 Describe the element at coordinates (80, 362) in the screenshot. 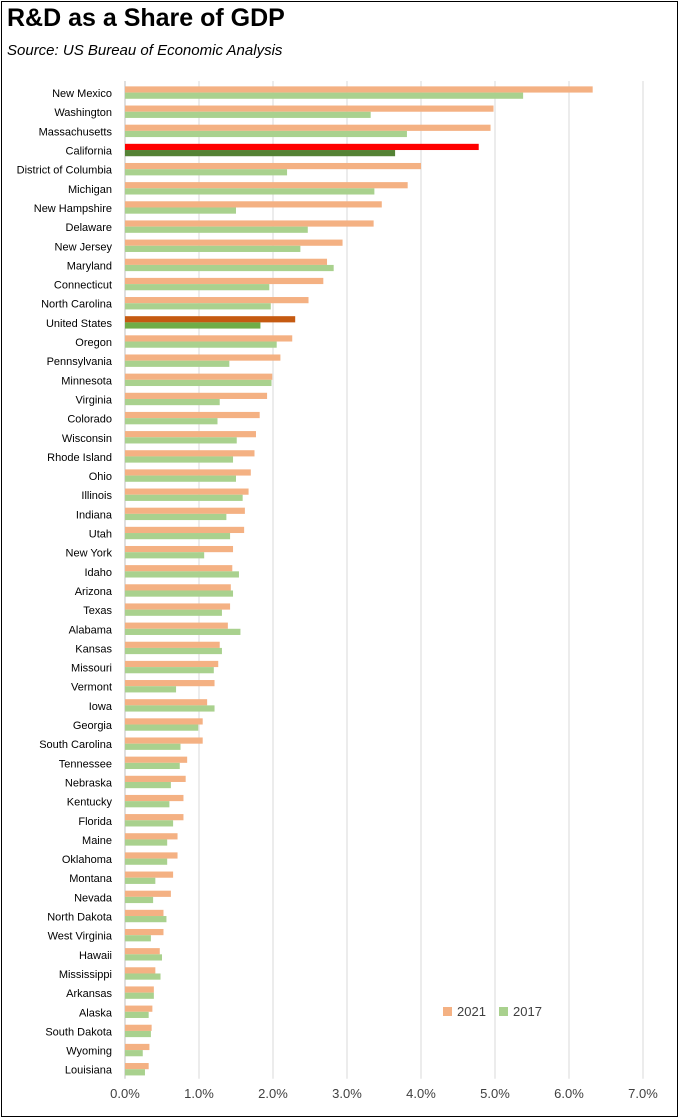

I see `category-label: Pennsylvania` at that location.